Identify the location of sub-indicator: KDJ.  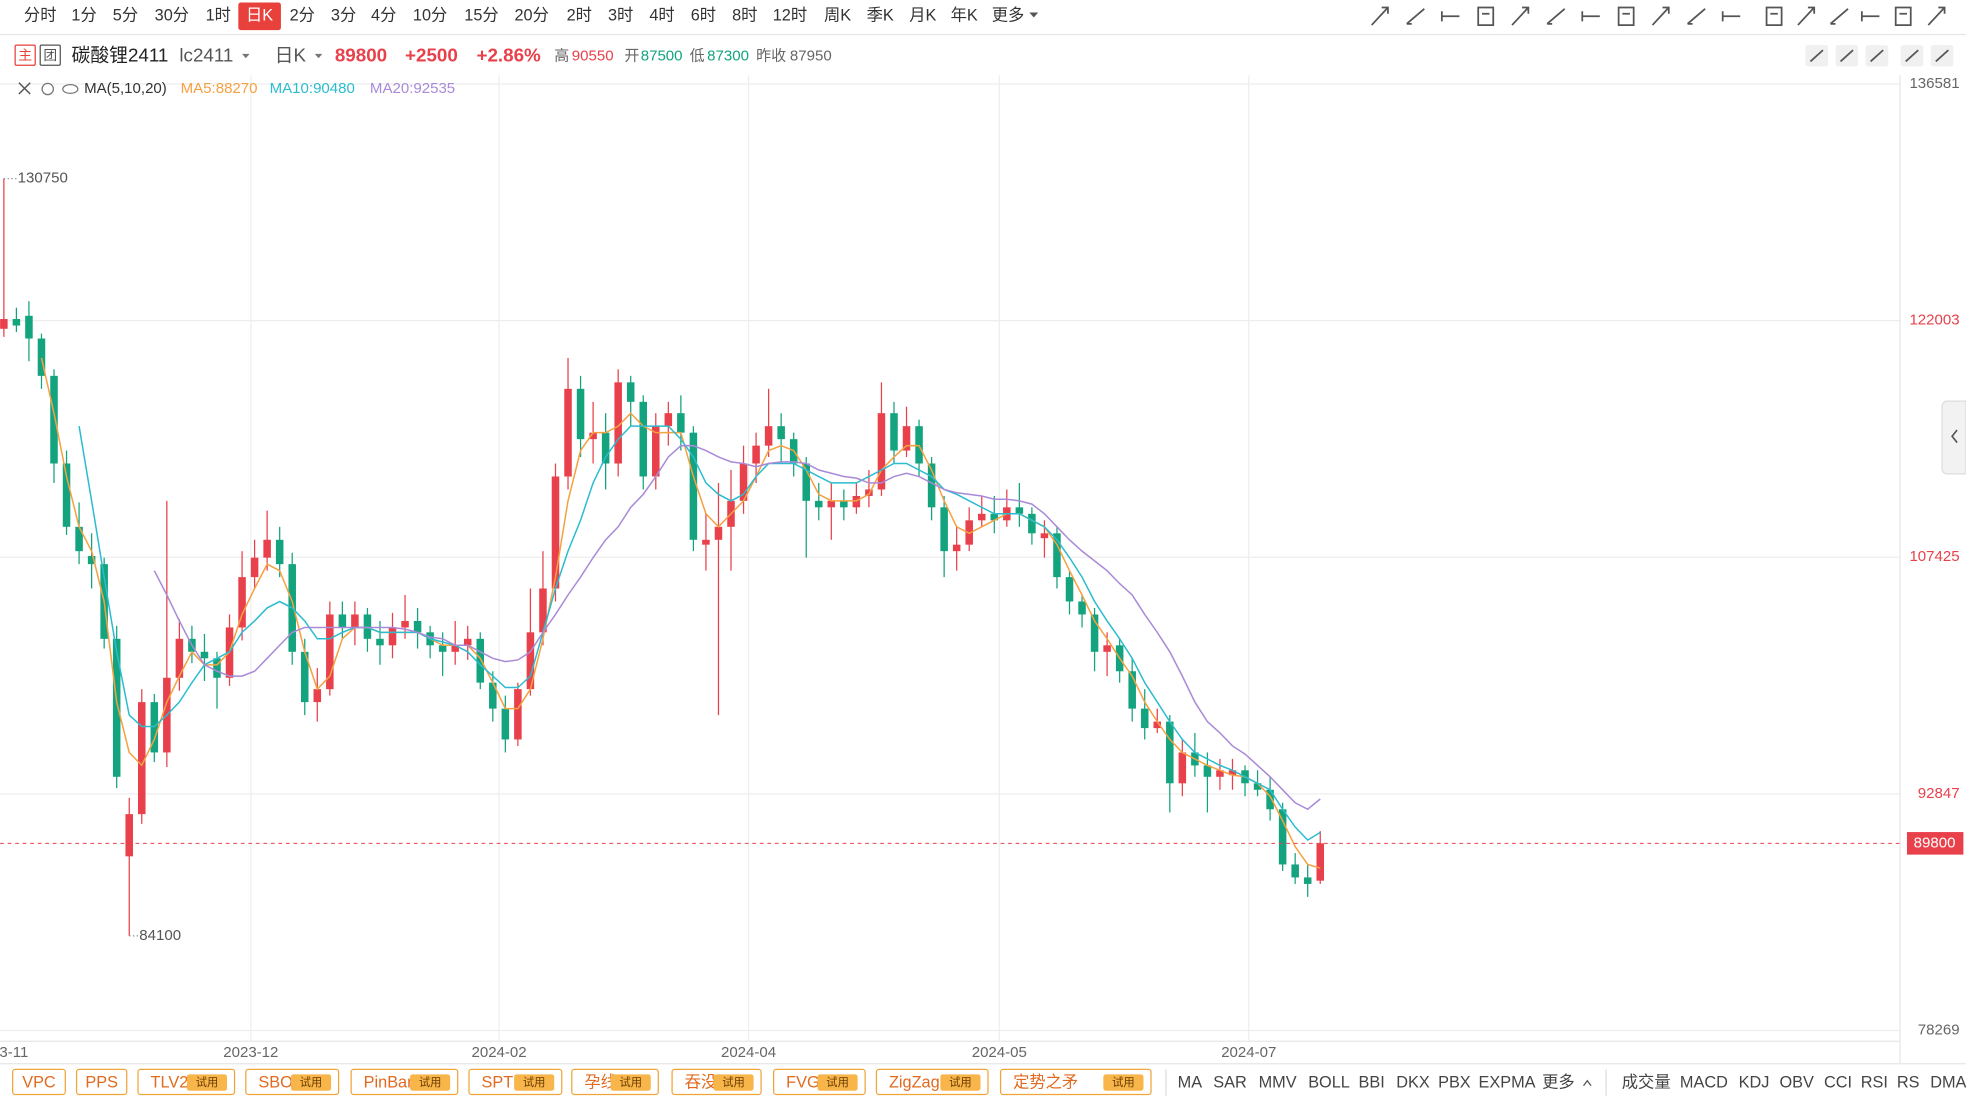
(1754, 1082).